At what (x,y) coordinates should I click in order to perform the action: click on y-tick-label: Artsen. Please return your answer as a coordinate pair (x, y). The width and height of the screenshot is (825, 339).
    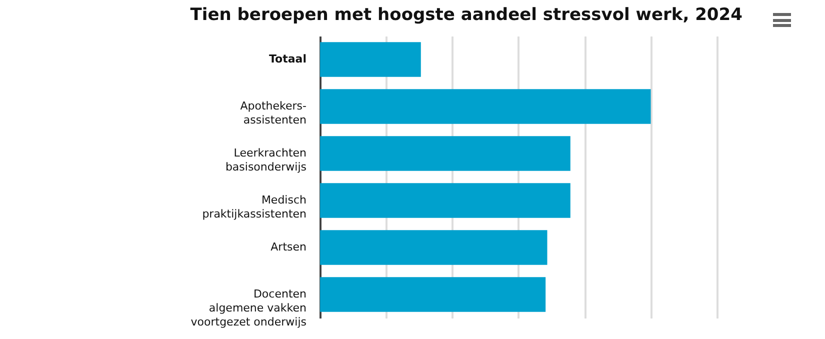
    Looking at the image, I should click on (288, 247).